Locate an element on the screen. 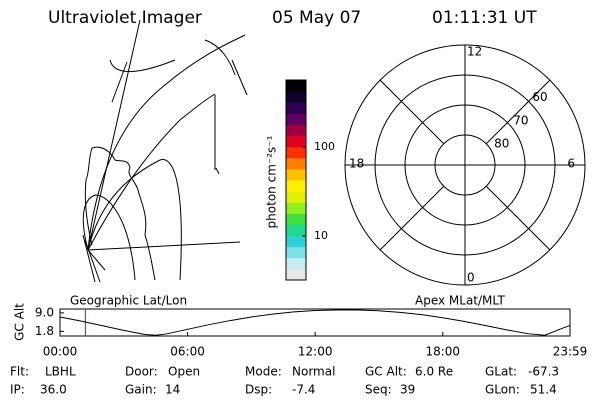 The image size is (600, 400). polar-label: Apex MLat/MLT is located at coordinates (460, 301).